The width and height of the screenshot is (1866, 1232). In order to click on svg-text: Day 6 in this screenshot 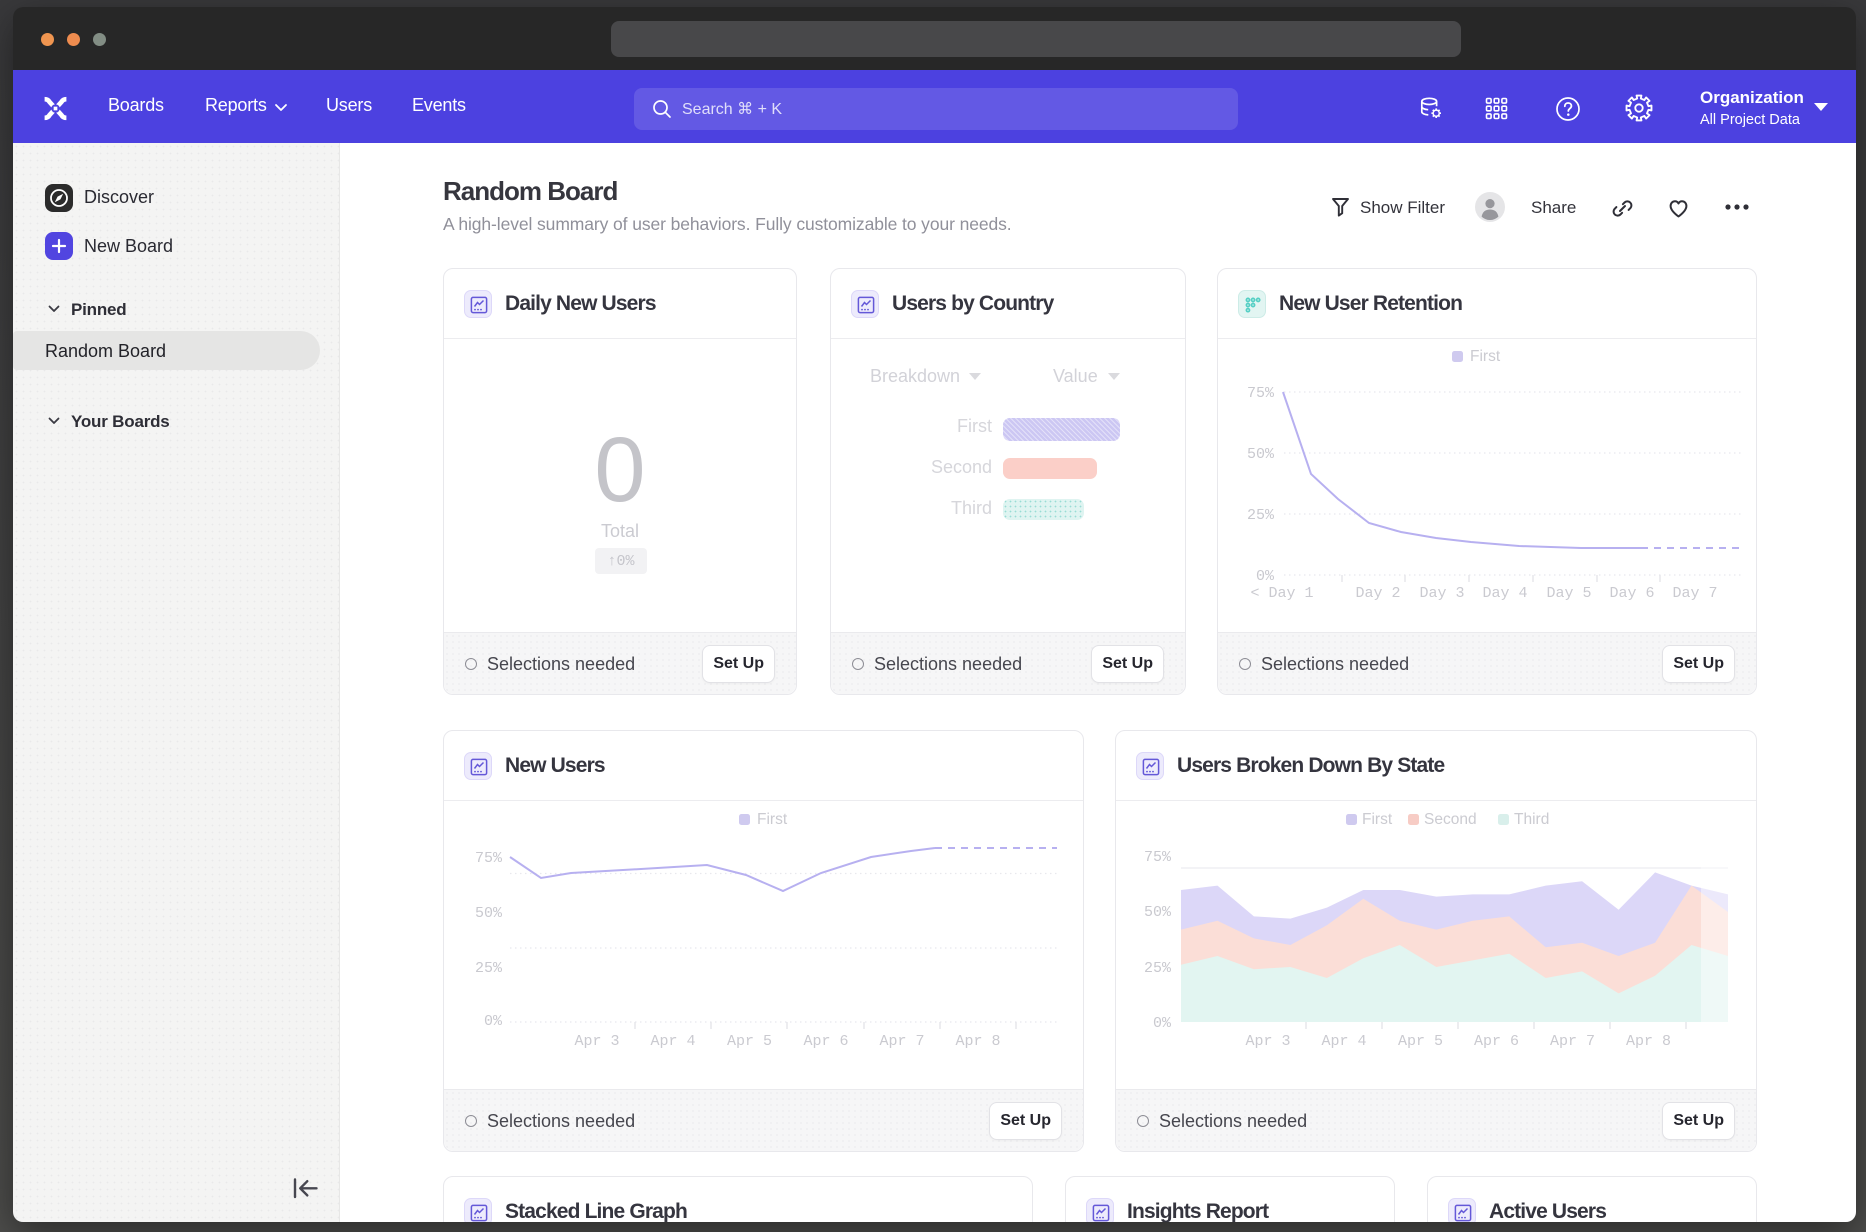, I will do `click(1631, 593)`.